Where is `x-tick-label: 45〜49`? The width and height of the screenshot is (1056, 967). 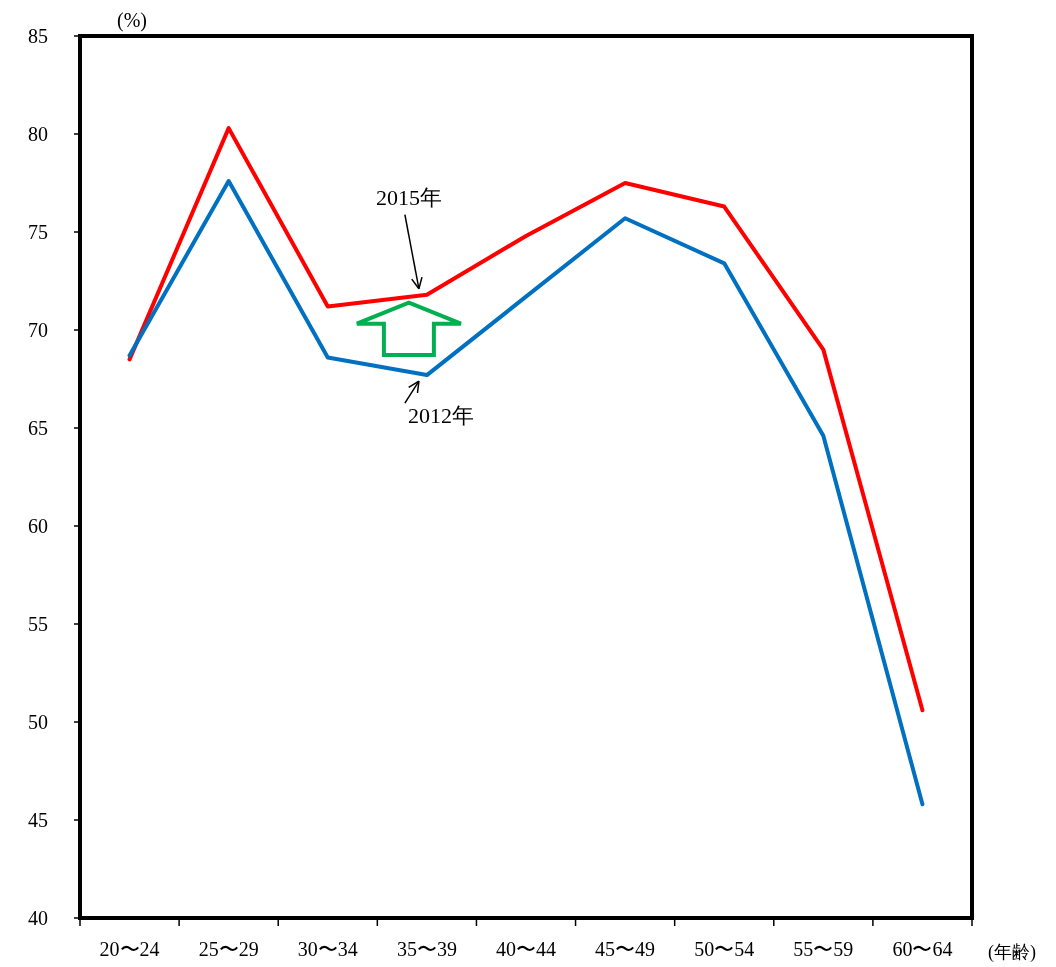 x-tick-label: 45〜49 is located at coordinates (625, 949).